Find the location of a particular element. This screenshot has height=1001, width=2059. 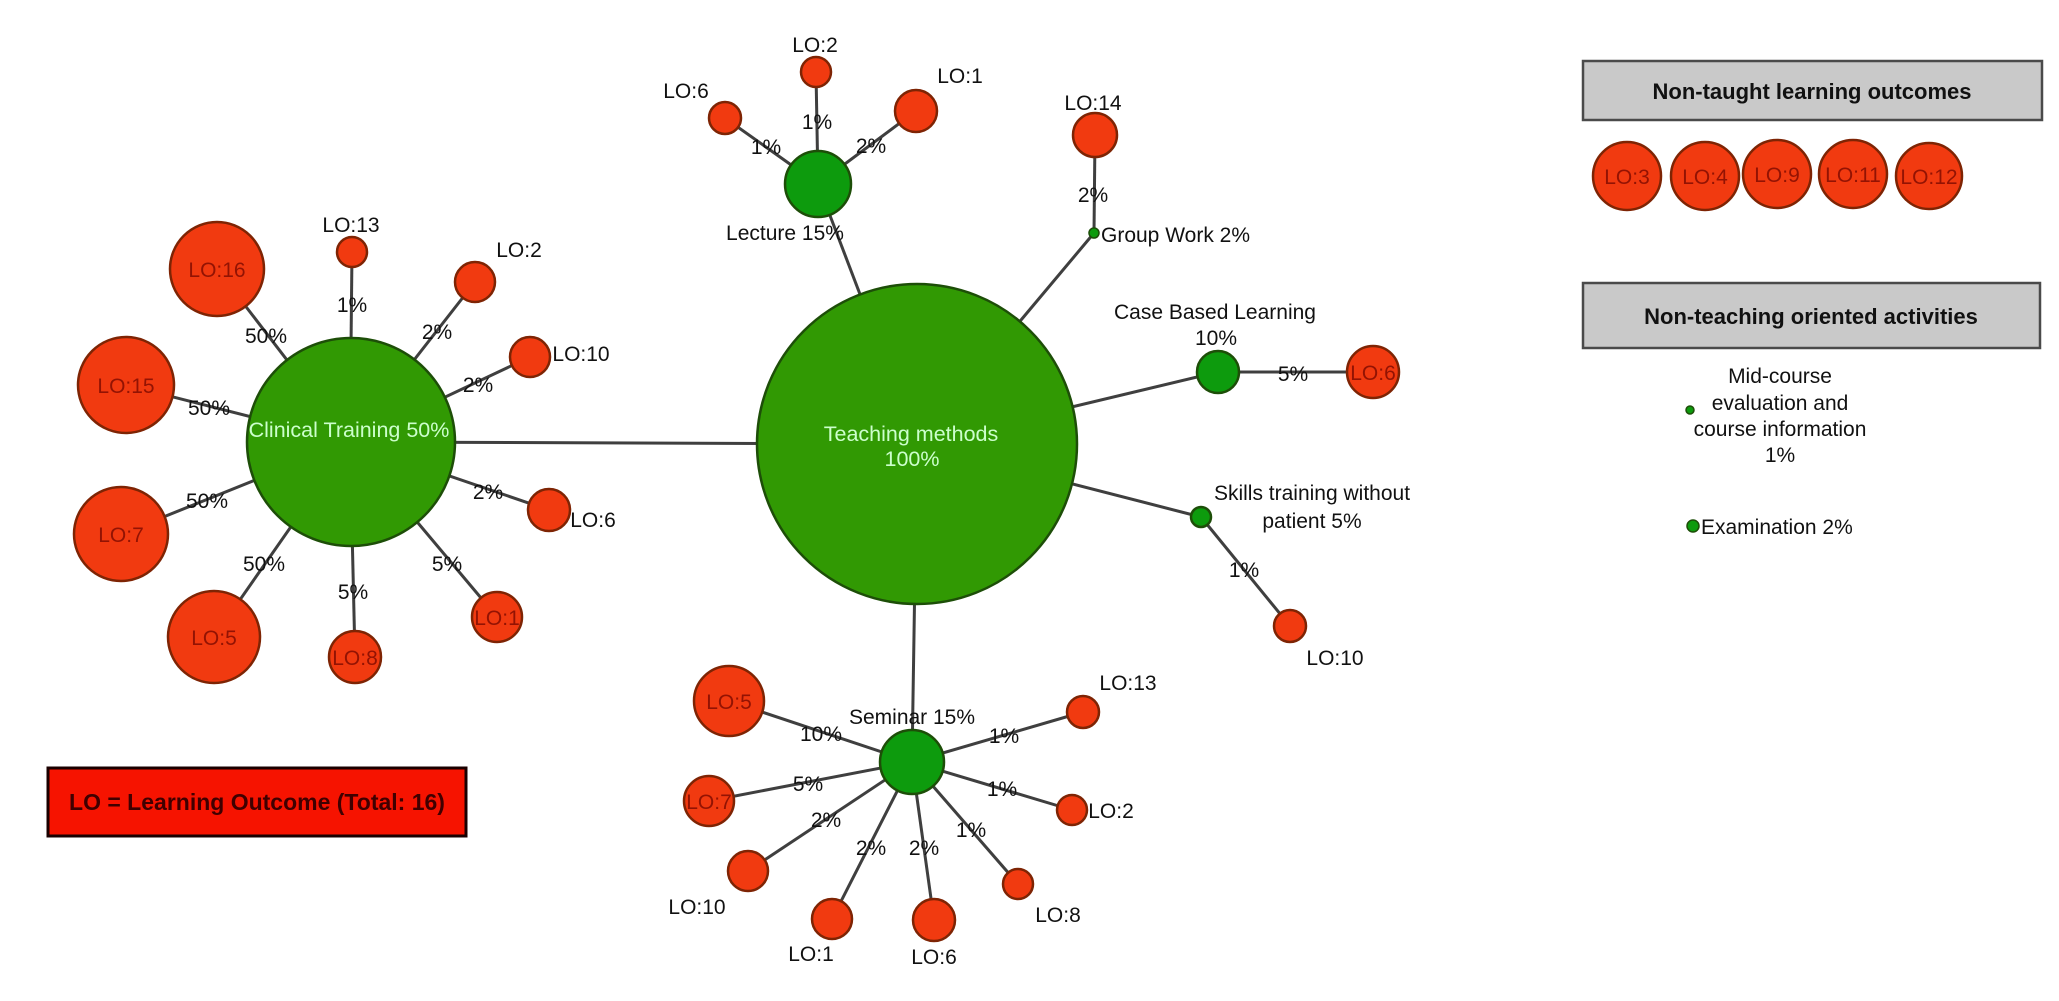

svg-text: LO:16 is located at coordinates (216, 270).